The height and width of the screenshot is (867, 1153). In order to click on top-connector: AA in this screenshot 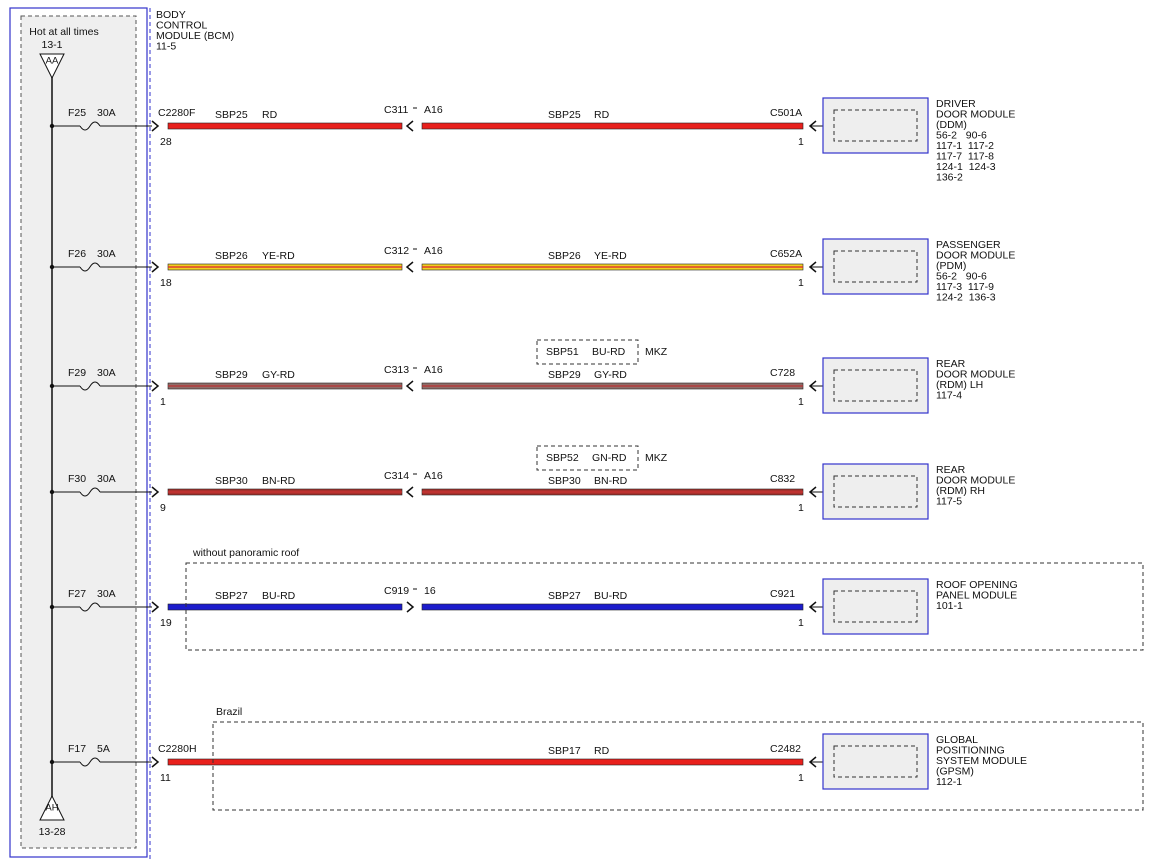, I will do `click(52, 61)`.